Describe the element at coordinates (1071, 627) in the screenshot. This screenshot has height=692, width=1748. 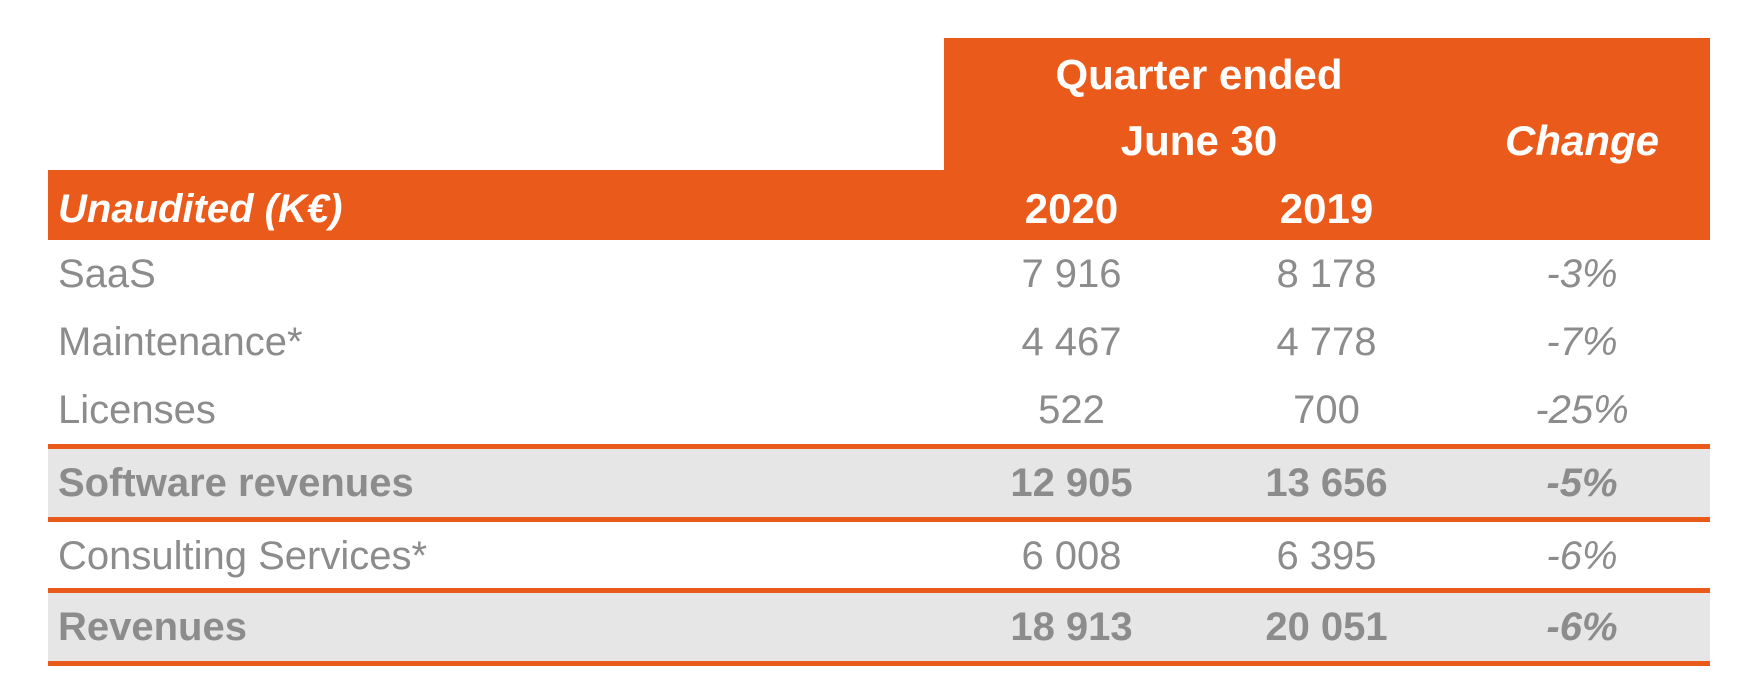
I see `row-value-2020: 18 913` at that location.